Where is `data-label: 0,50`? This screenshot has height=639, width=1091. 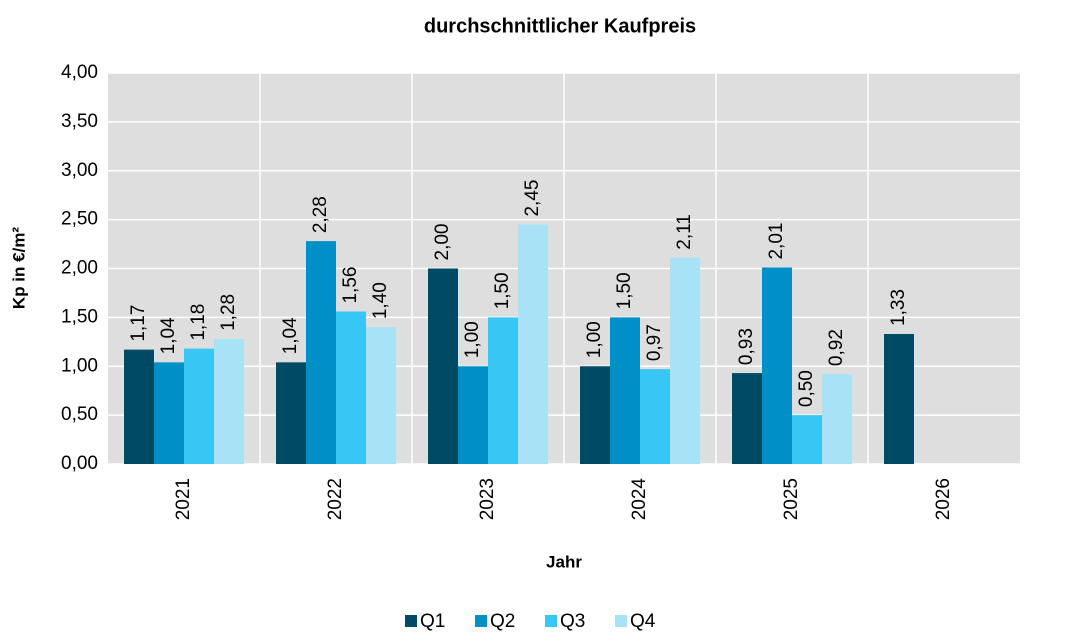 data-label: 0,50 is located at coordinates (806, 388).